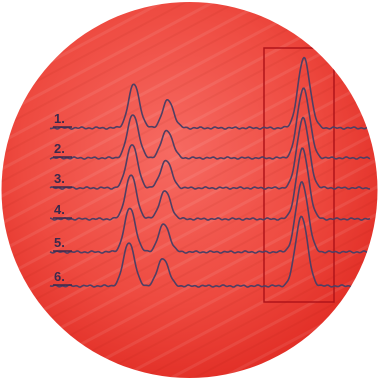 The image size is (379, 380). Describe the element at coordinates (299, 175) in the screenshot. I see `highlight-box` at that location.